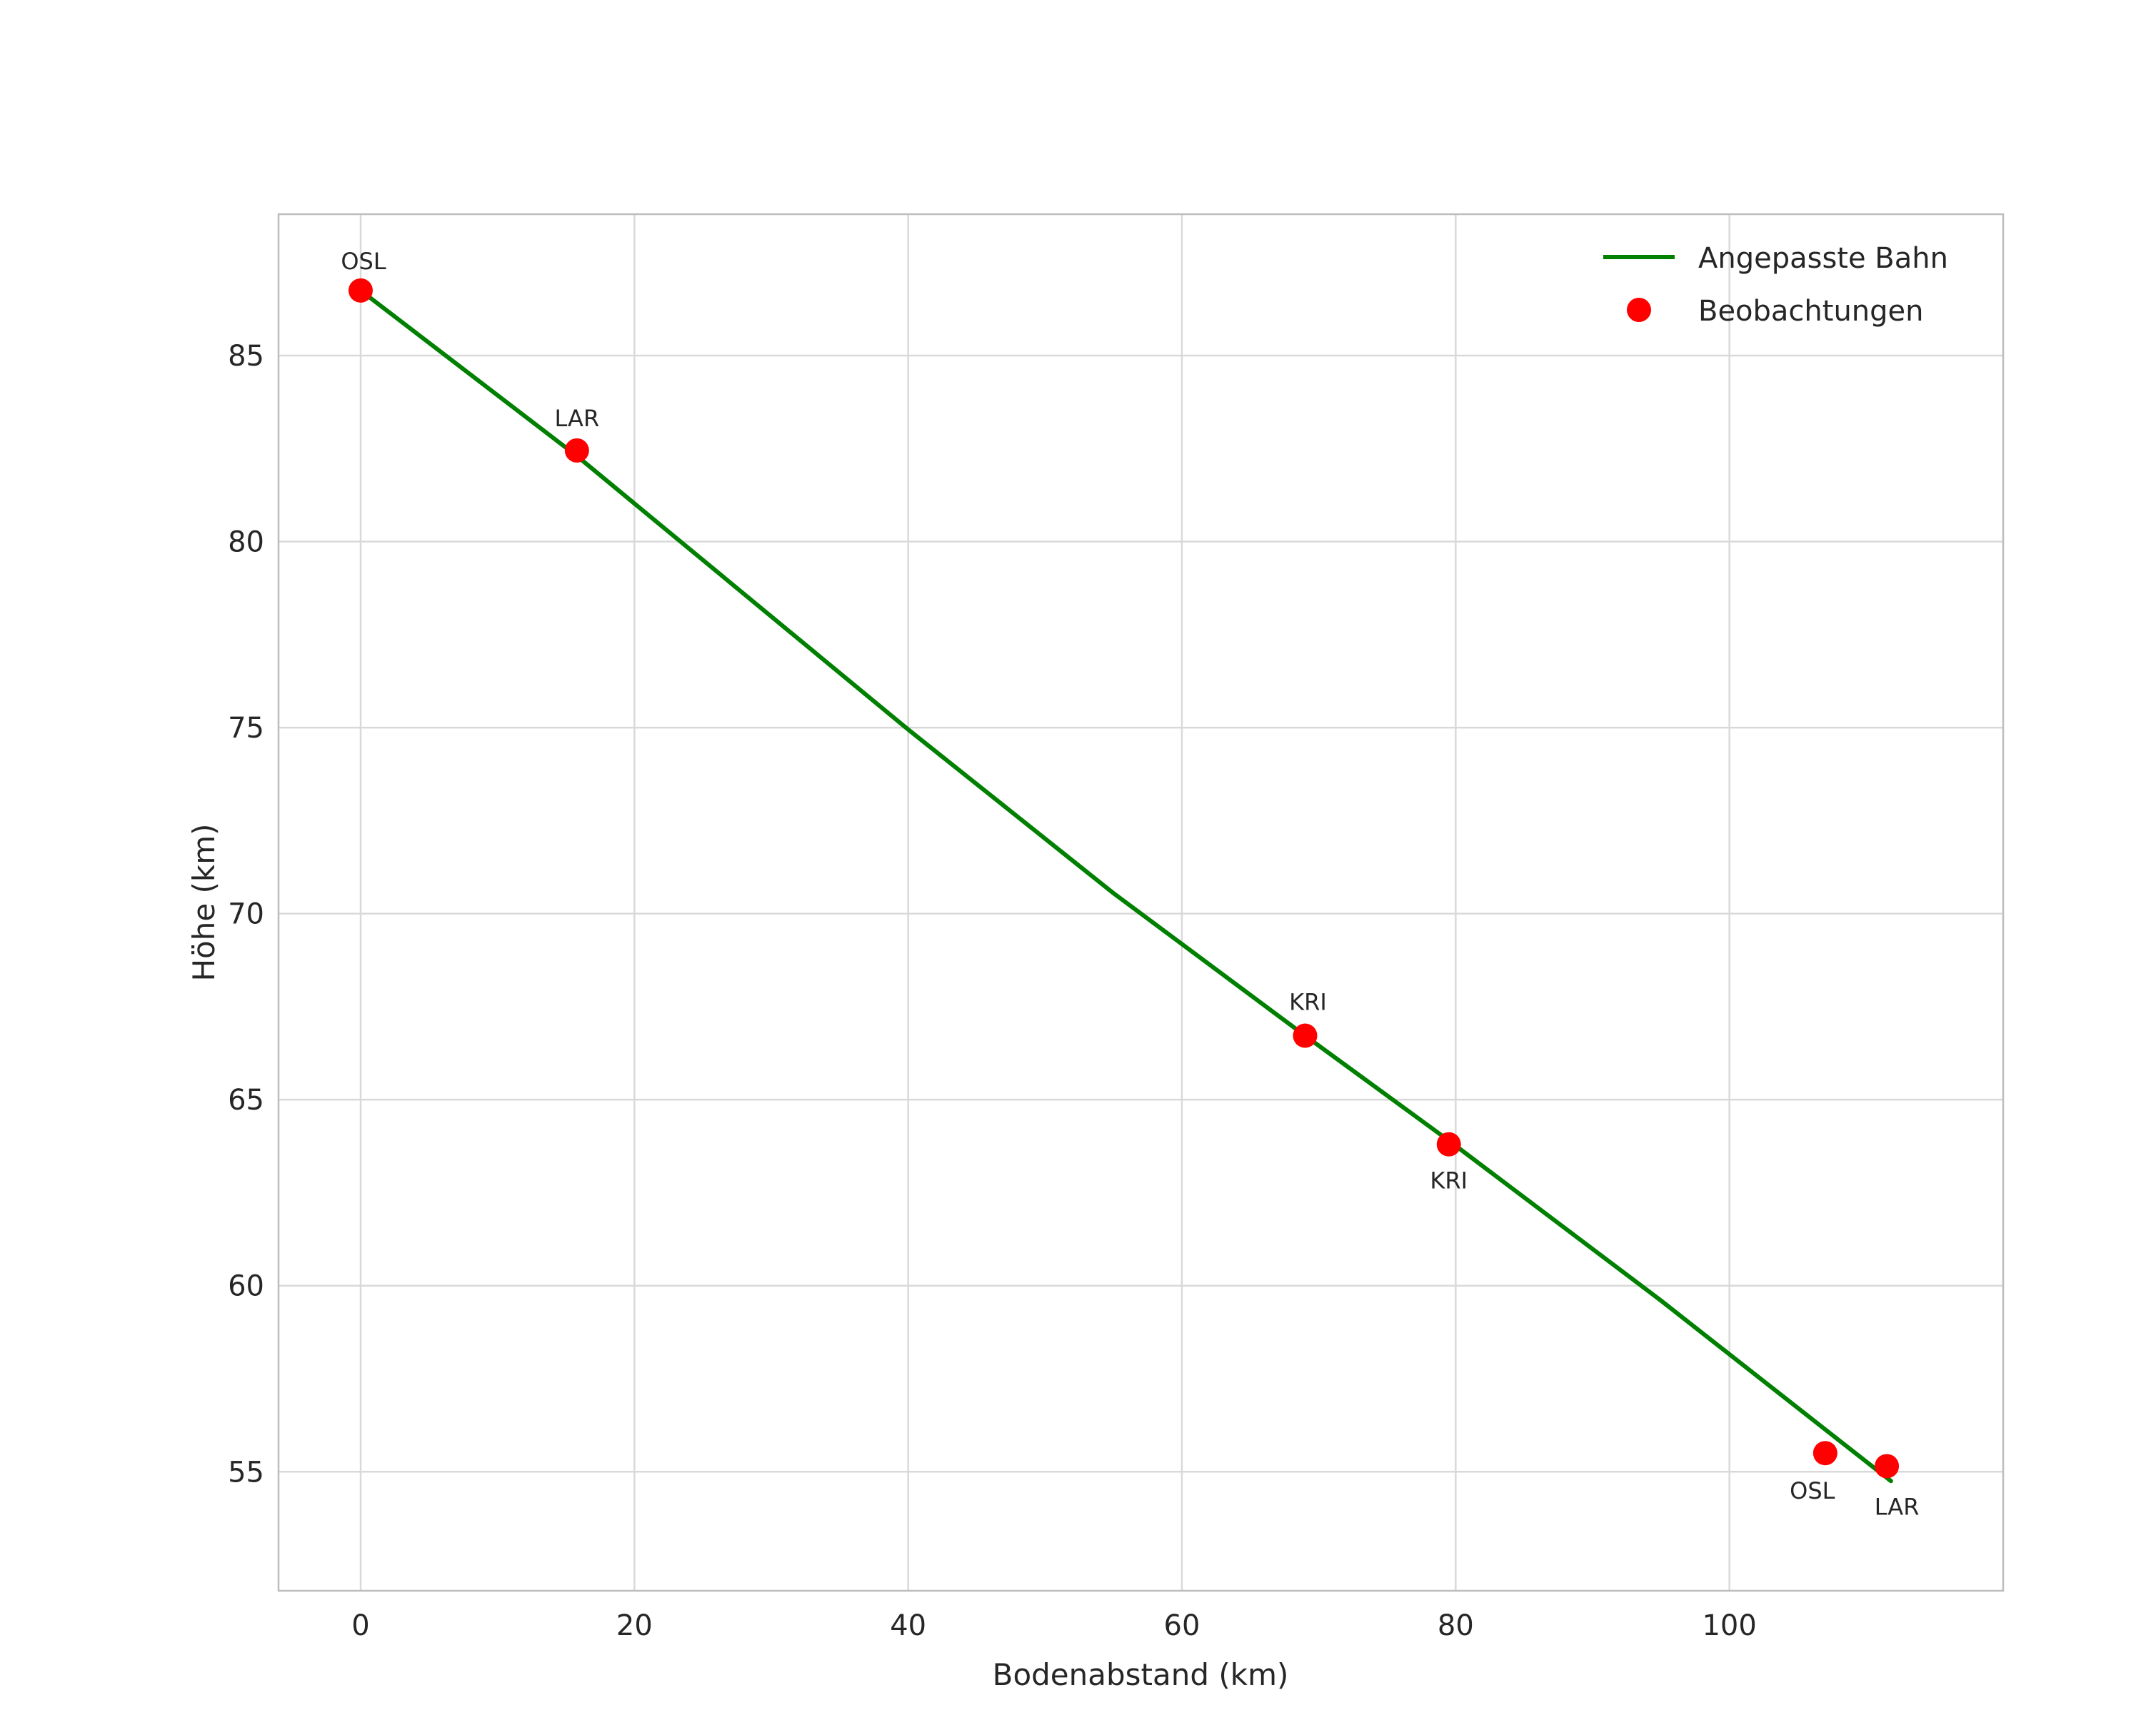  Describe the element at coordinates (246, 728) in the screenshot. I see `y-tick-label: 75` at that location.